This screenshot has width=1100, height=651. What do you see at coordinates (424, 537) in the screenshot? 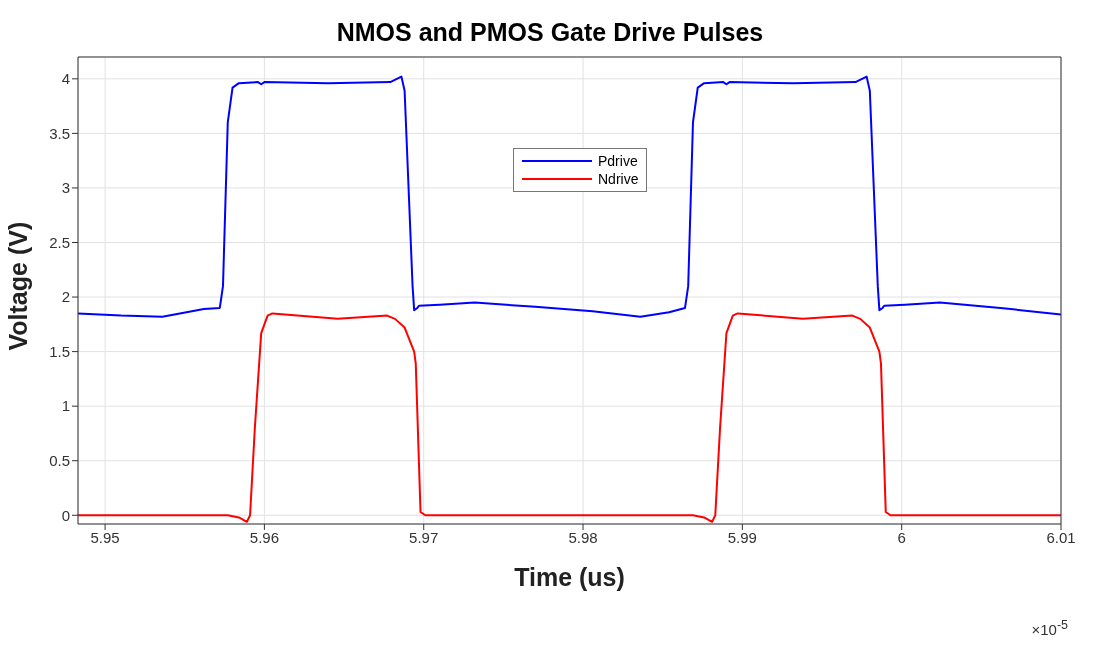
I see `x-tick-label: 5.97` at bounding box center [424, 537].